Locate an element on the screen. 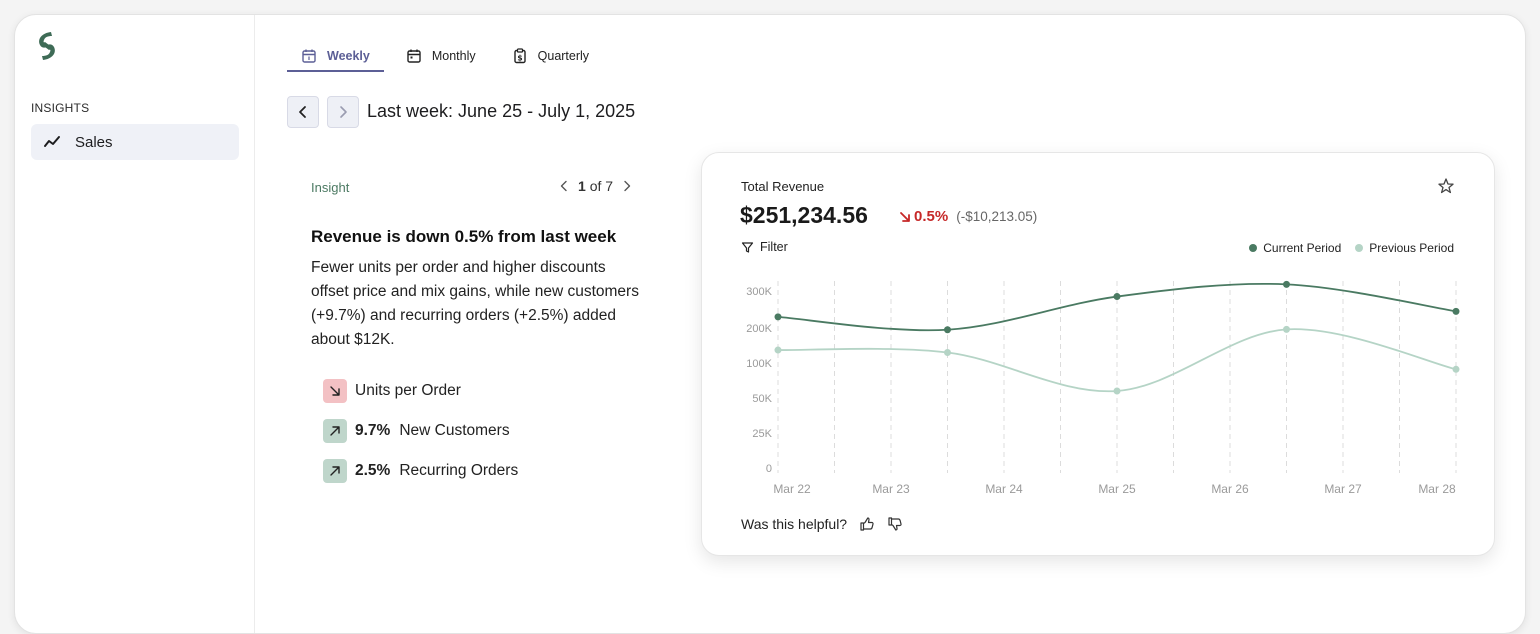  insight-pager: 1 of 7 is located at coordinates (595, 186).